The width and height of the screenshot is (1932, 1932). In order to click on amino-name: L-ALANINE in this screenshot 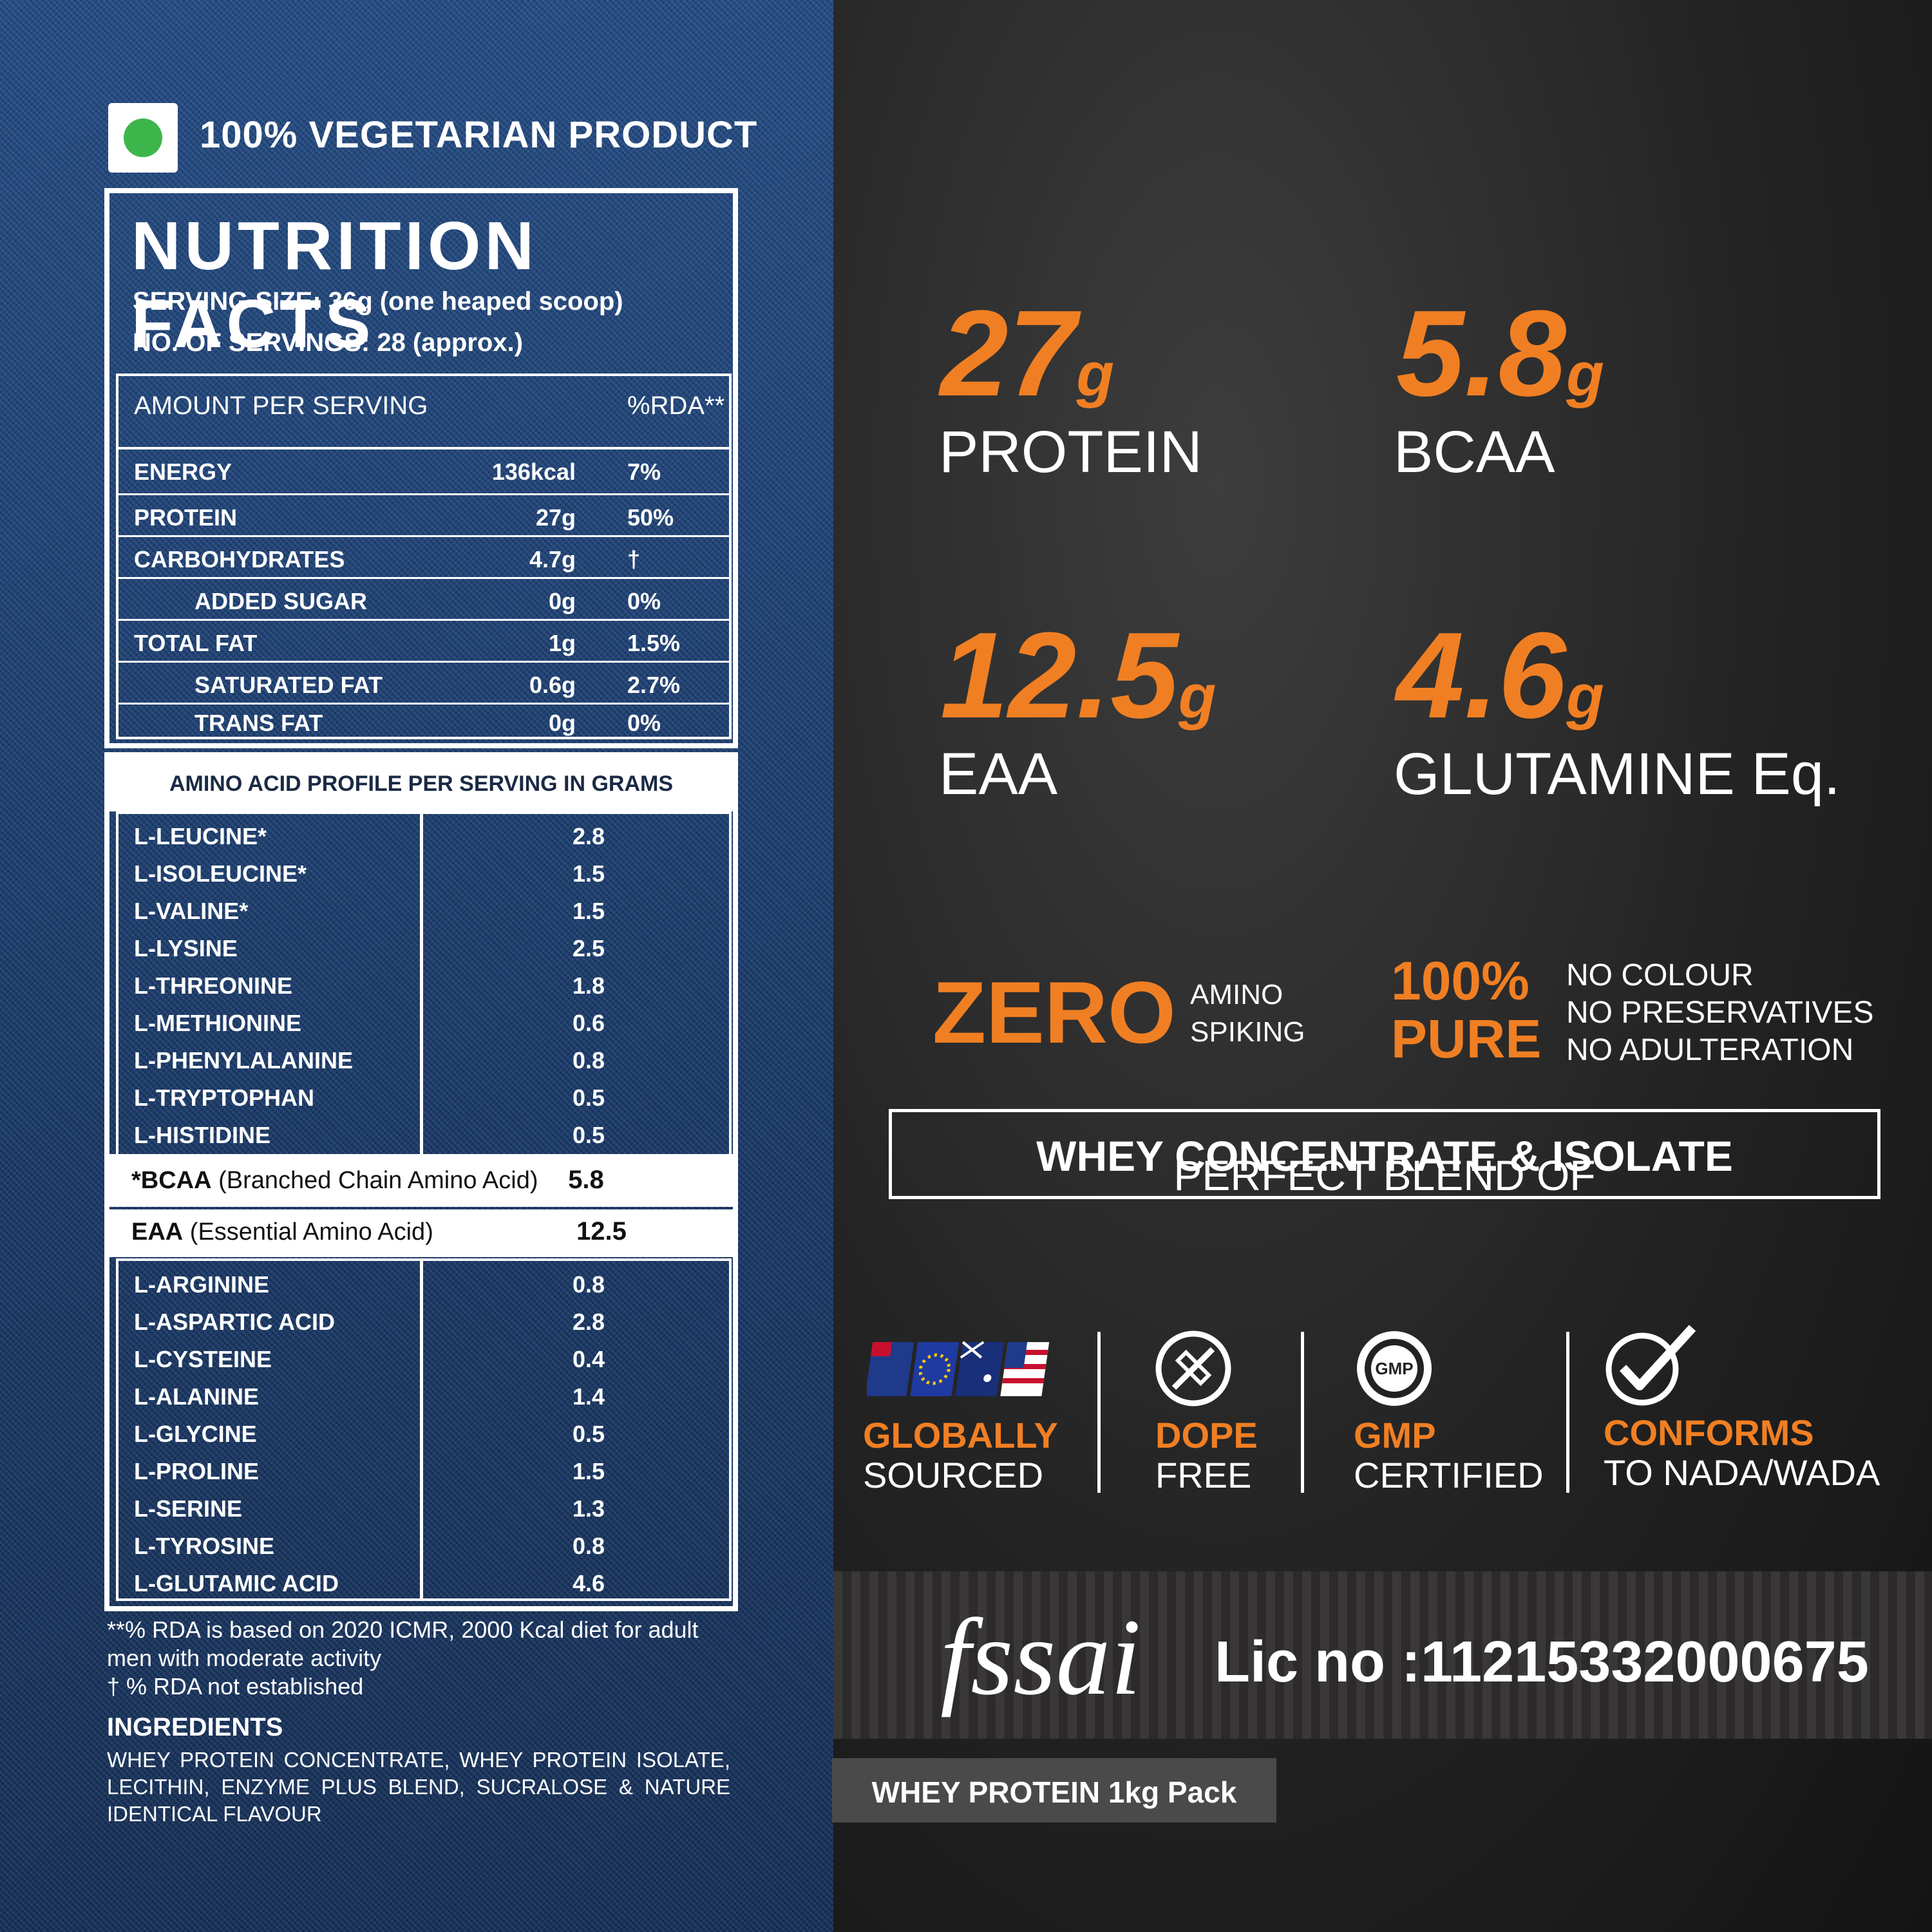, I will do `click(197, 1397)`.